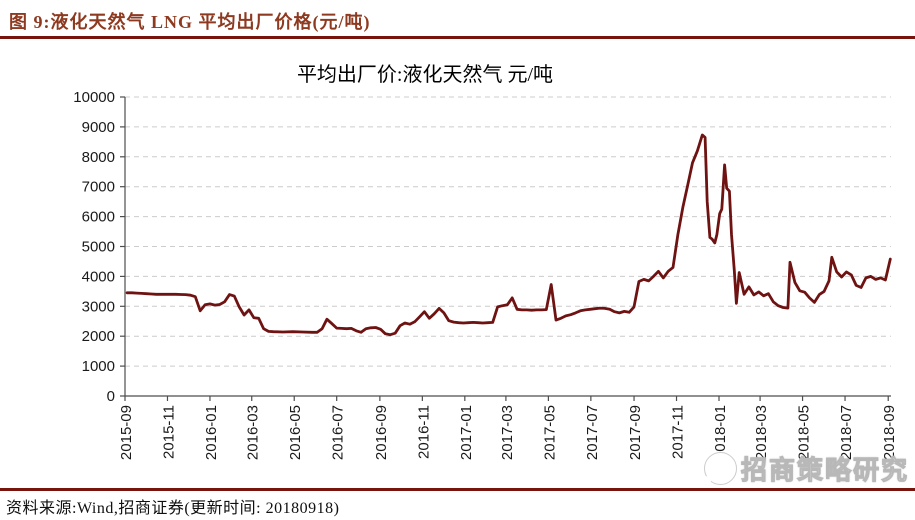 The width and height of the screenshot is (915, 520). I want to click on x-tick-label: 2016-01, so click(211, 432).